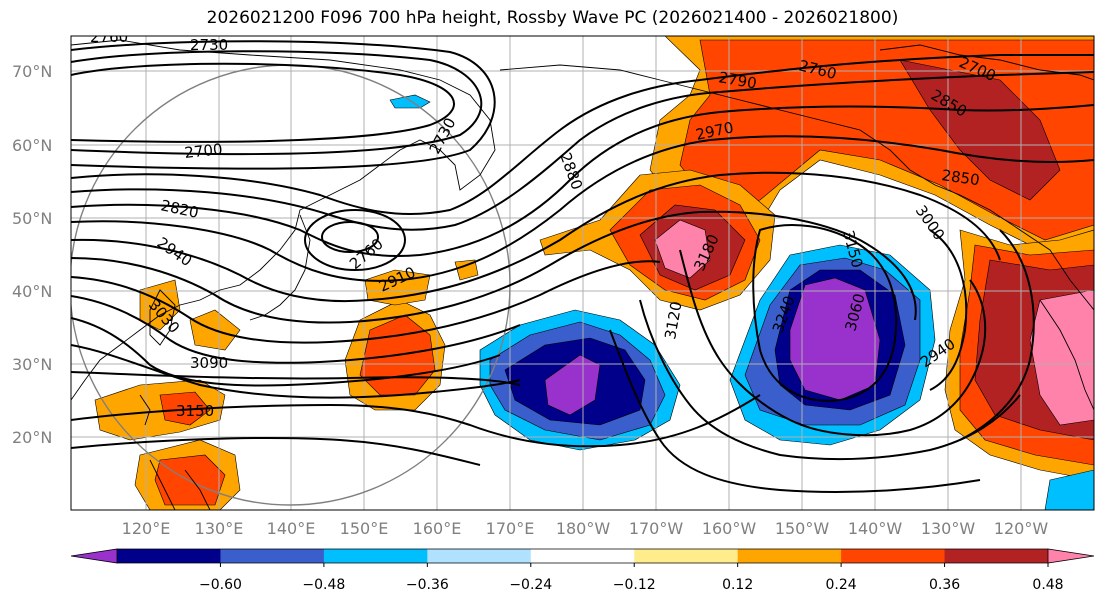  Describe the element at coordinates (530, 585) in the screenshot. I see `colorbar-tick-label: −0.24` at that location.